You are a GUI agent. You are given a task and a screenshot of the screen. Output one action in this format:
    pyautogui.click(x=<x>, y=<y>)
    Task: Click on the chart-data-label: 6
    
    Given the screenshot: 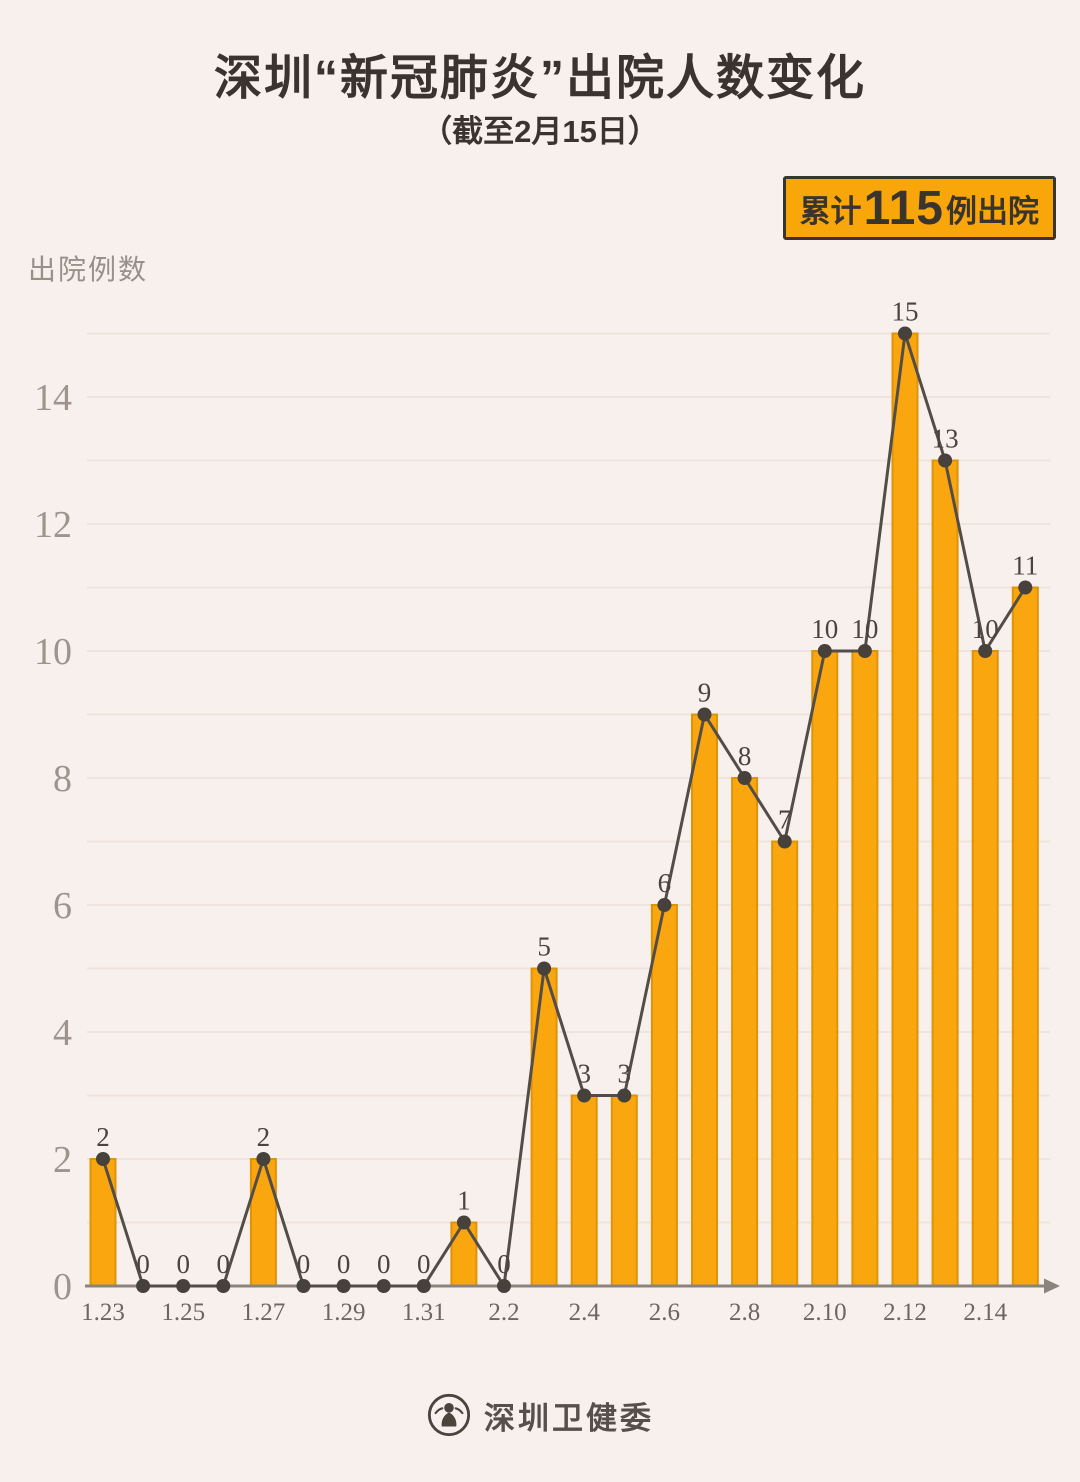 What is the action you would take?
    pyautogui.click(x=665, y=883)
    